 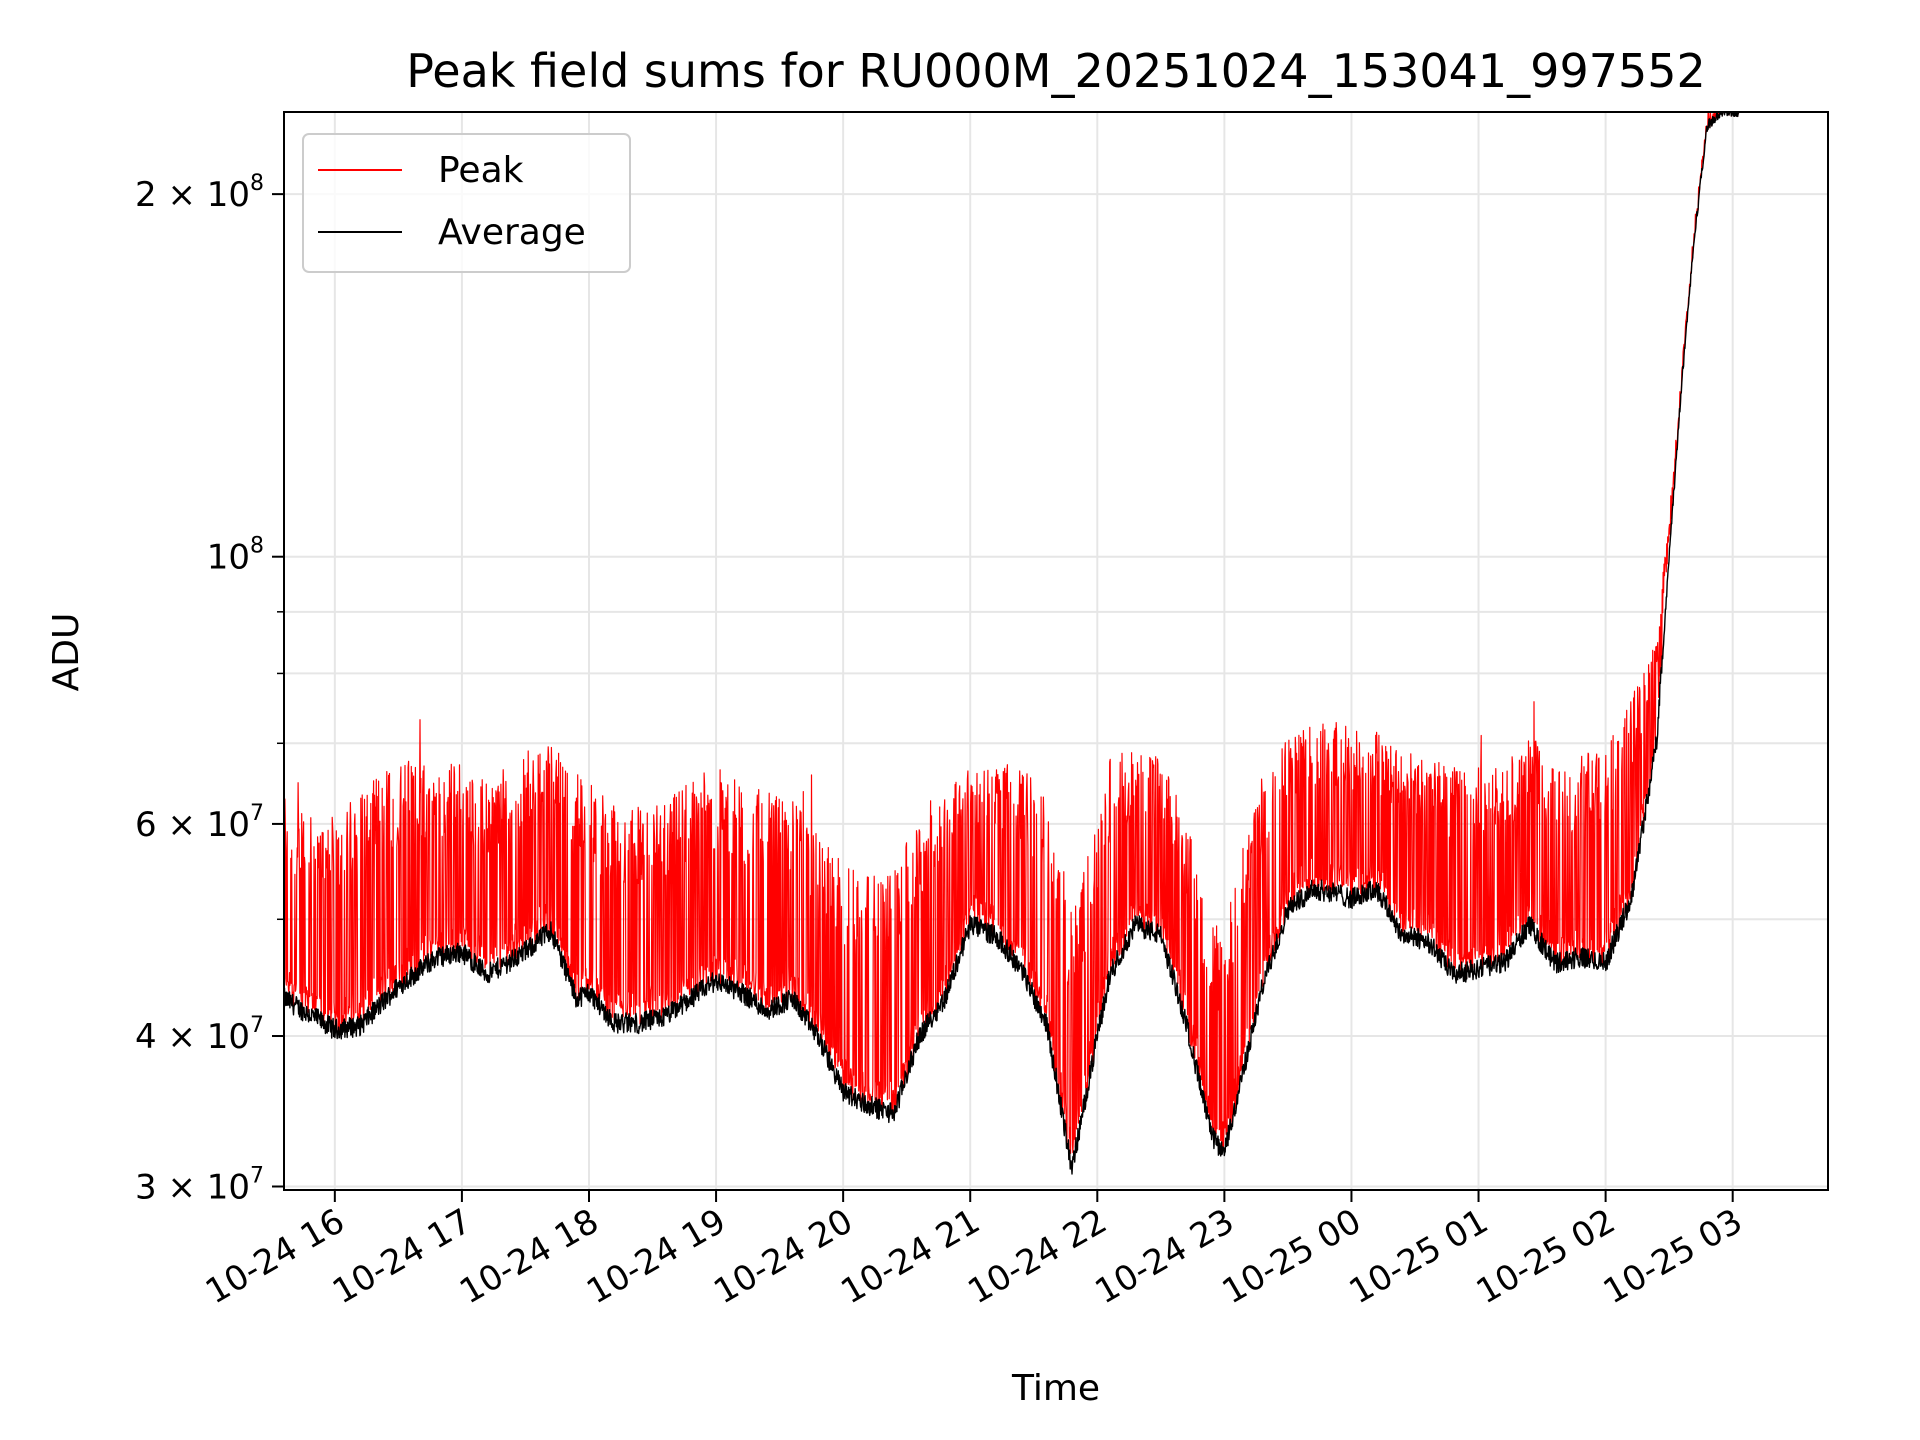 What do you see at coordinates (199, 1035) in the screenshot?
I see `y-tick-label: 4 × 107` at bounding box center [199, 1035].